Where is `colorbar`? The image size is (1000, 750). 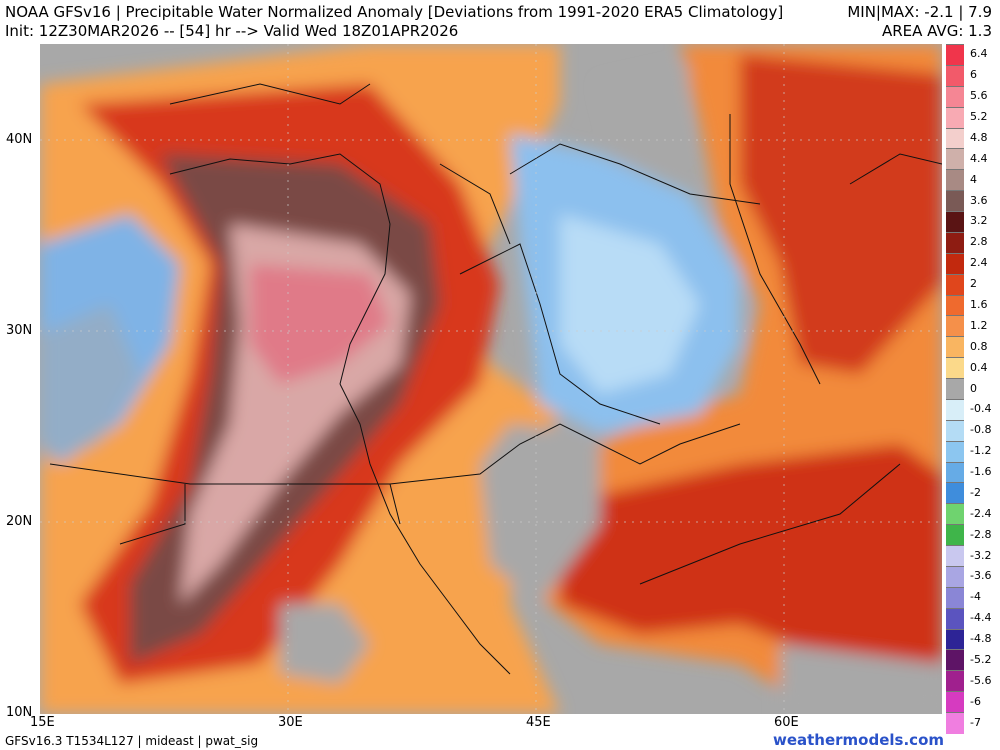 colorbar is located at coordinates (955, 389).